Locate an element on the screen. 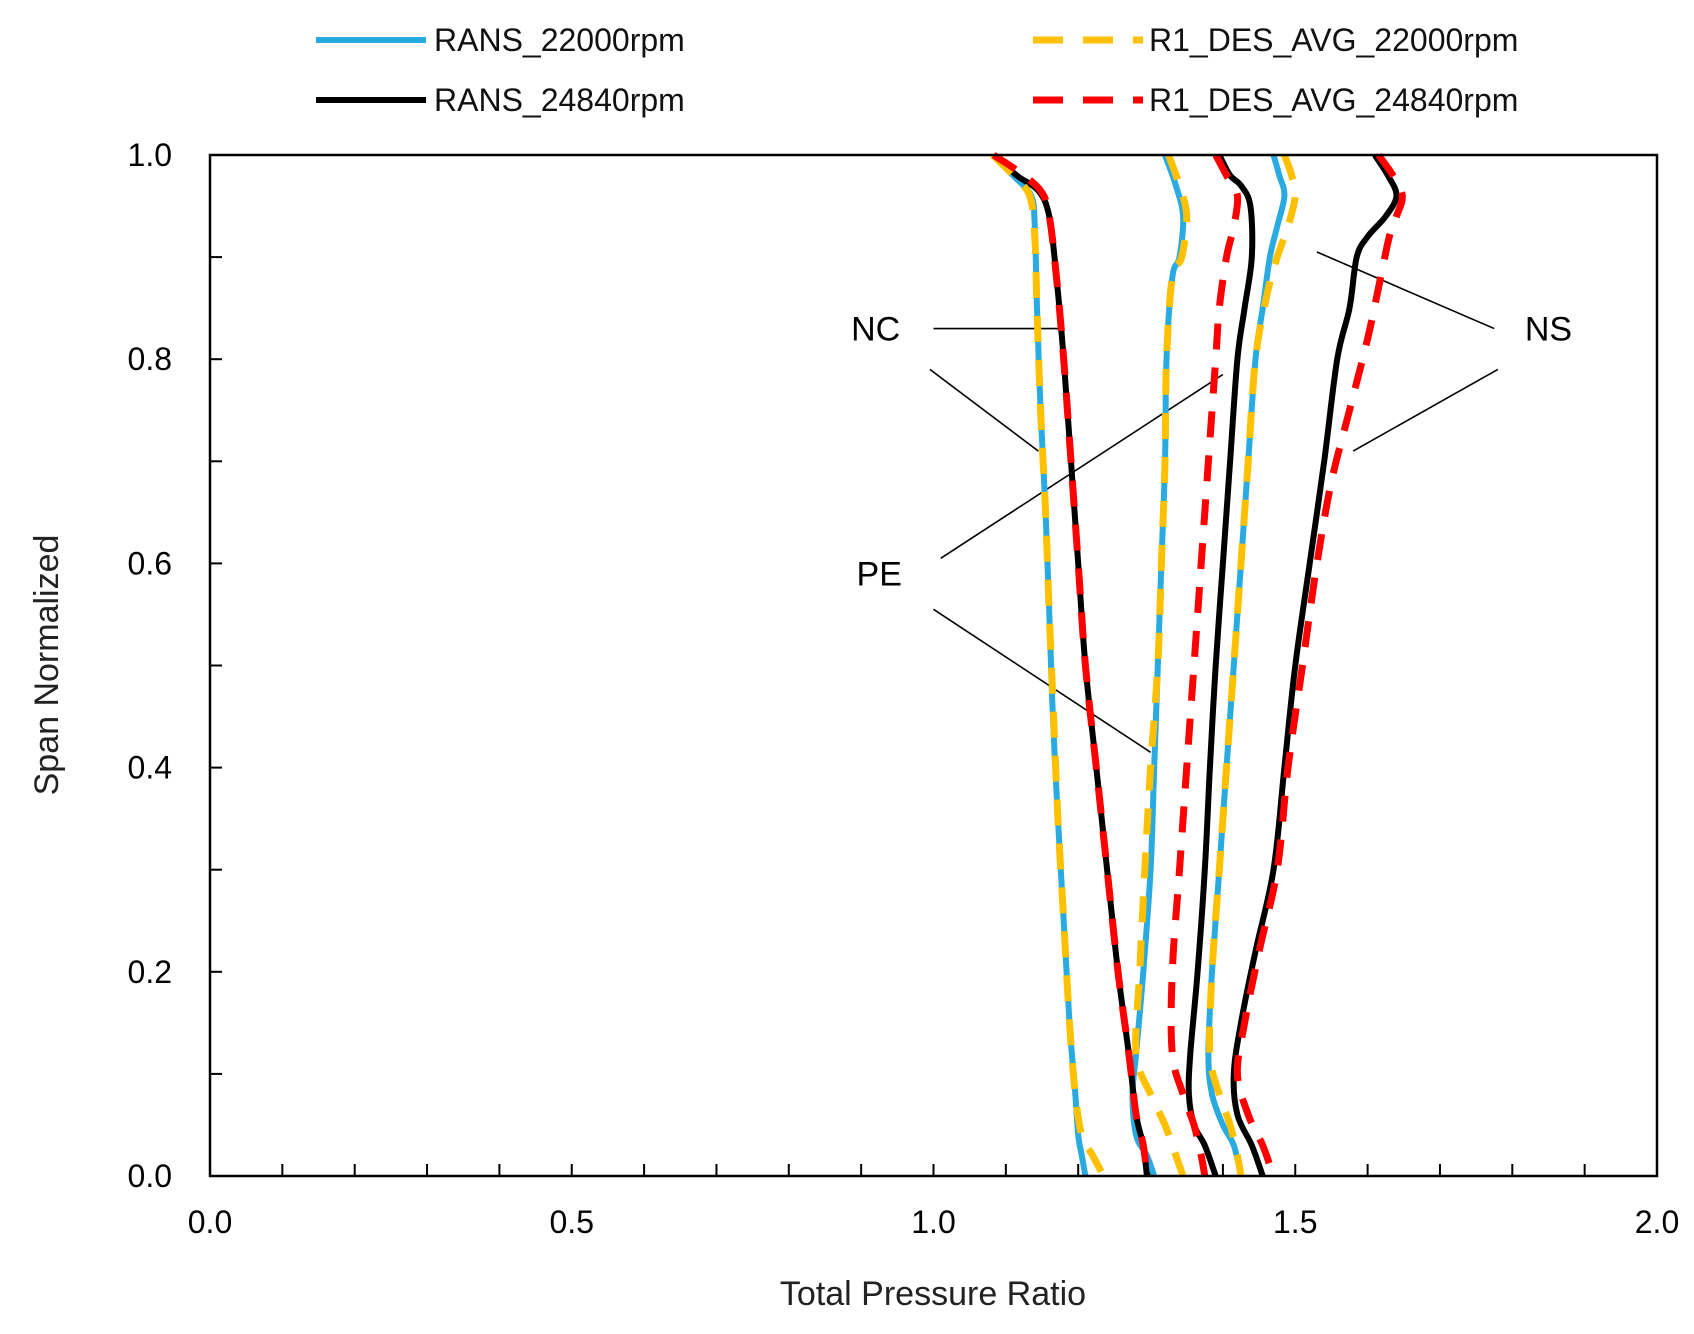 This screenshot has width=1694, height=1334. annotation-leader-nc is located at coordinates (984, 410).